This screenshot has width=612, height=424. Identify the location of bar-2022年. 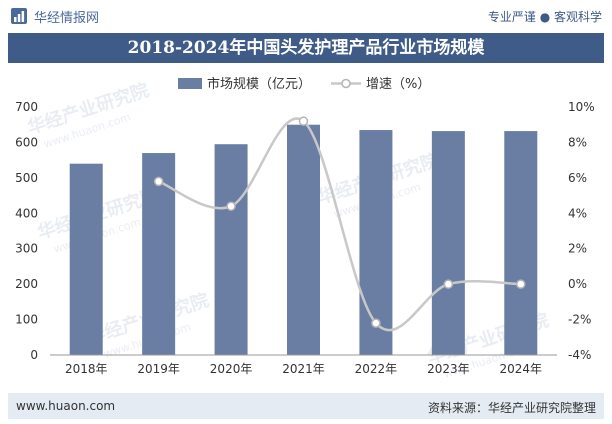
(376, 242).